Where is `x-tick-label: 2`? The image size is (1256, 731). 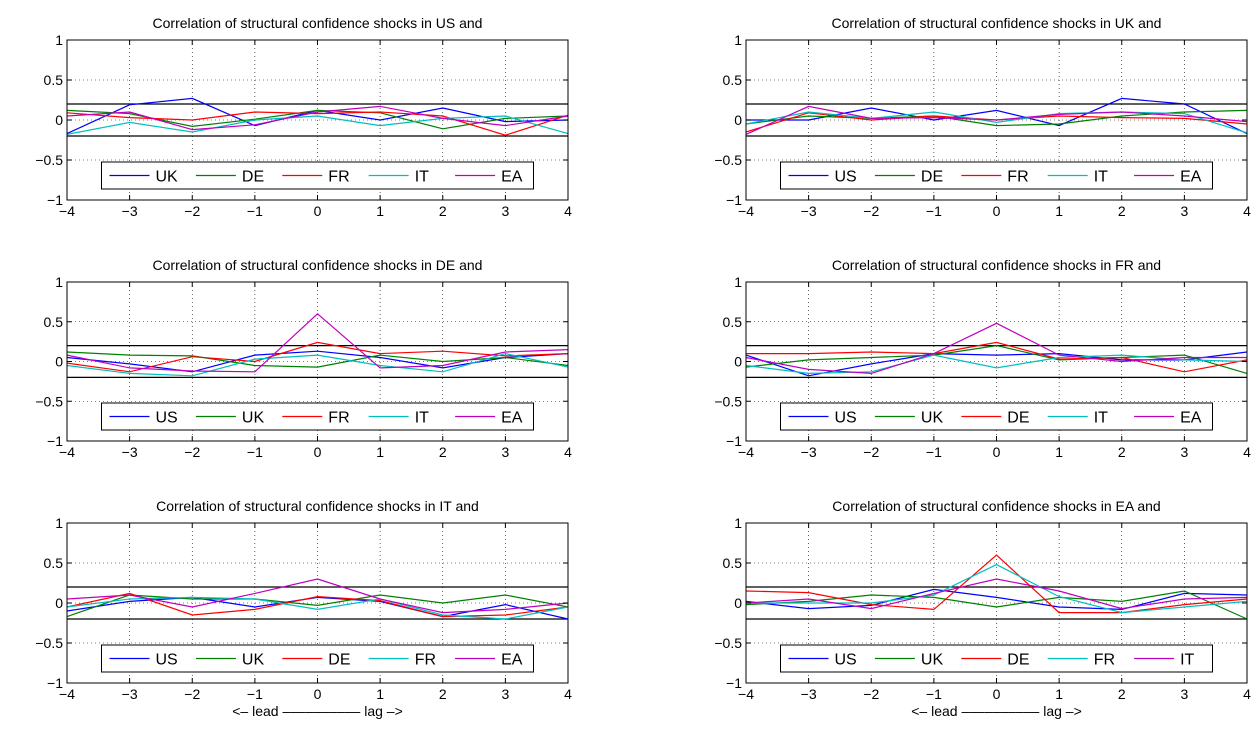 x-tick-label: 2 is located at coordinates (1122, 694).